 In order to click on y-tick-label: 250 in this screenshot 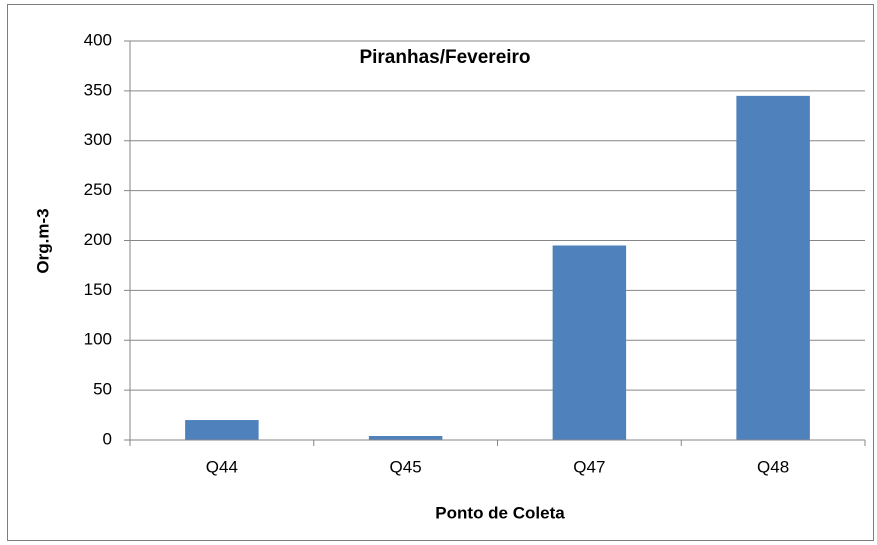, I will do `click(98, 189)`.